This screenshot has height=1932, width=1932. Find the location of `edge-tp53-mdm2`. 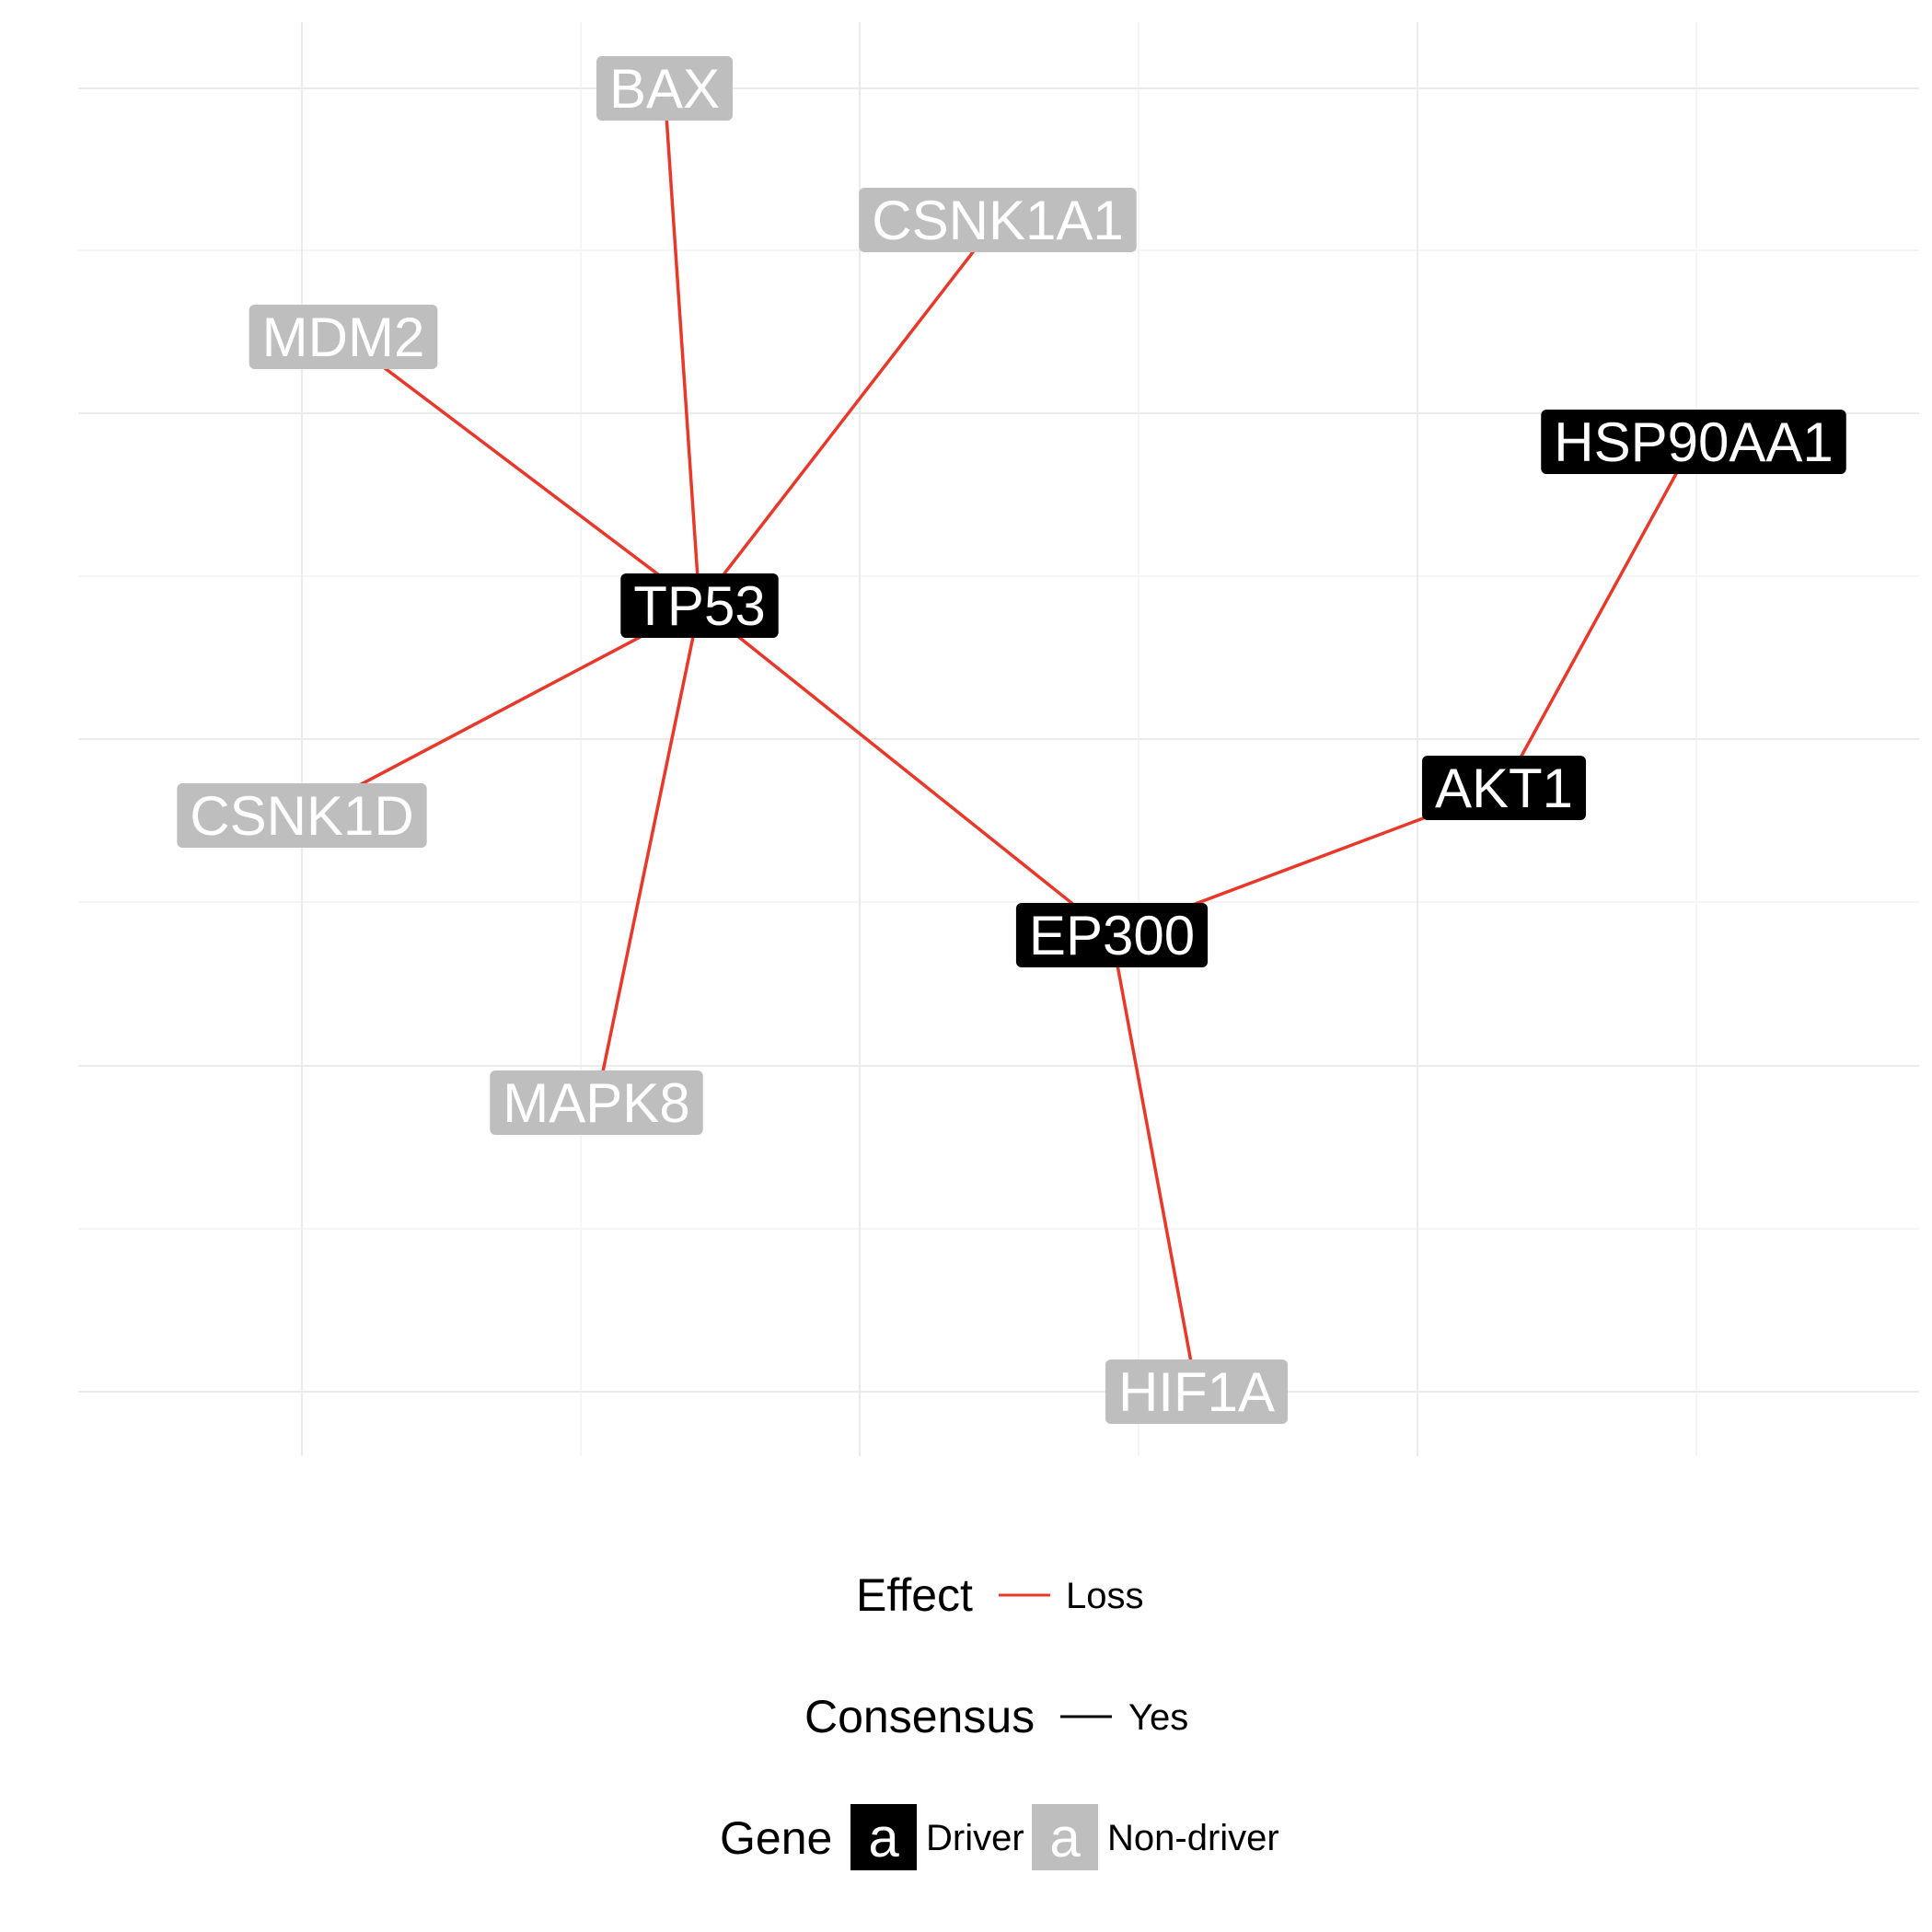

edge-tp53-mdm2 is located at coordinates (521, 471).